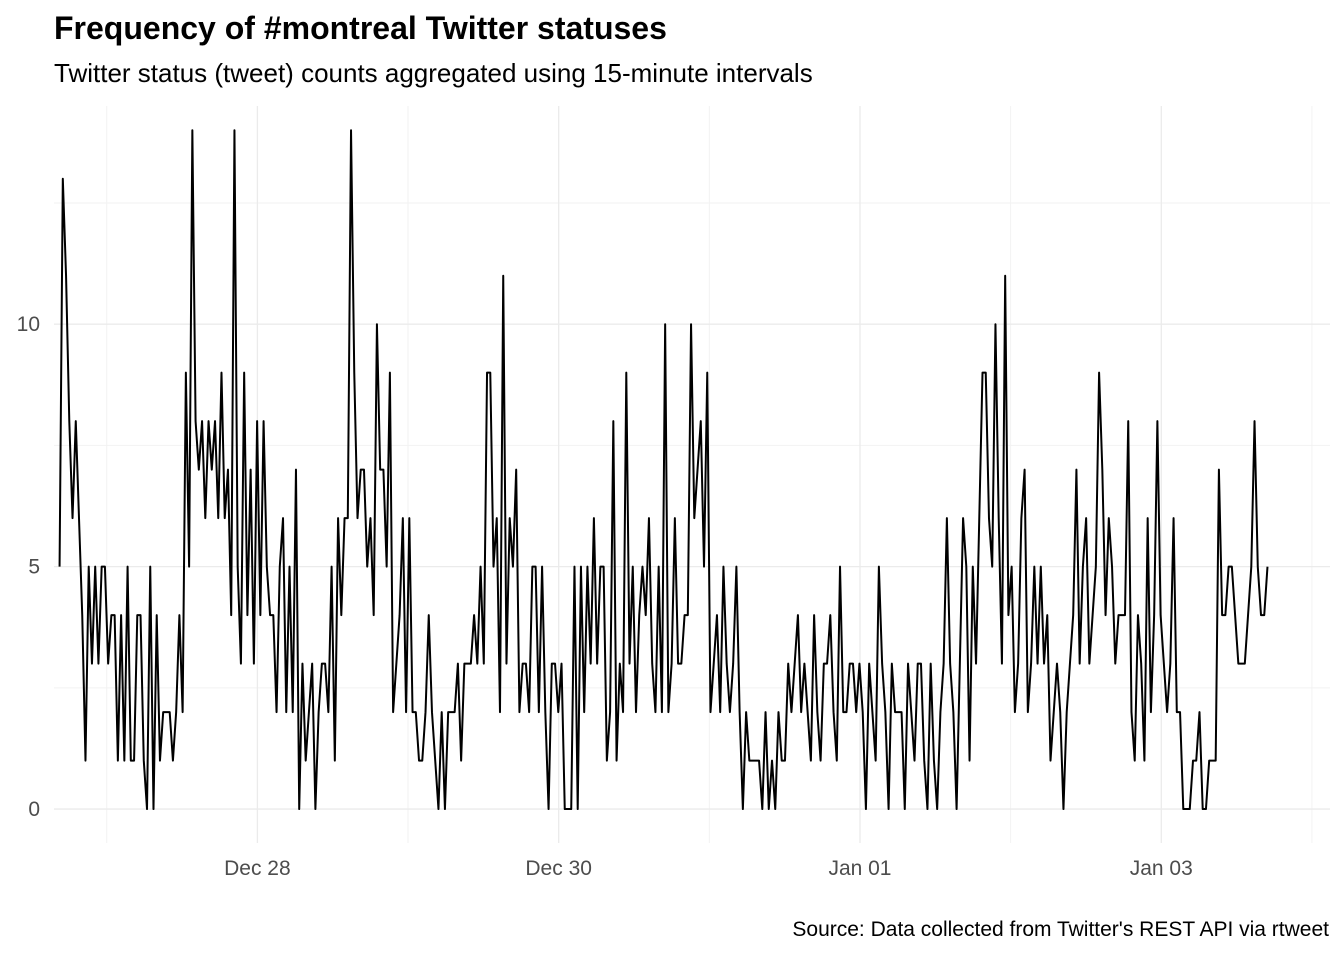 This screenshot has height=960, width=1344. Describe the element at coordinates (360, 28) in the screenshot. I see `chart-title: Frequency of #montreal Twitter statuses` at that location.